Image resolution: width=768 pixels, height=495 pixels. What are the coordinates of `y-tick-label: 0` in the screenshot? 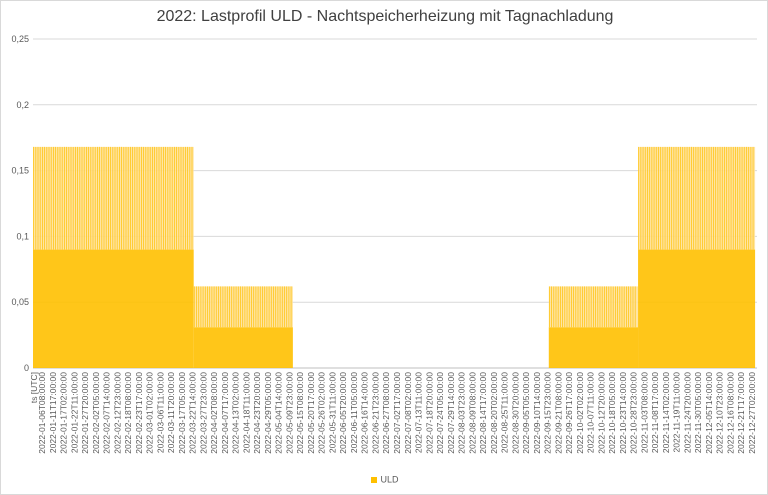 It's located at (26, 368).